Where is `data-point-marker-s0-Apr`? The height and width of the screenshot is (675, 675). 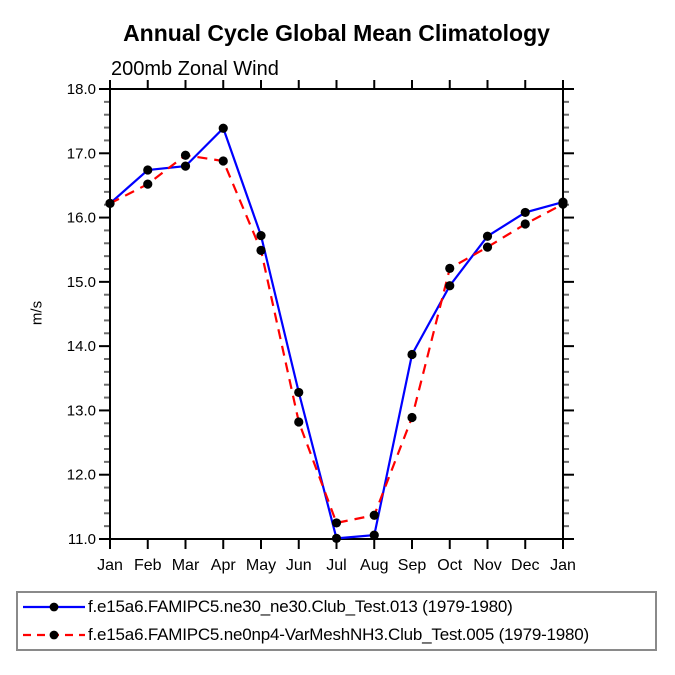
data-point-marker-s0-Apr is located at coordinates (223, 128).